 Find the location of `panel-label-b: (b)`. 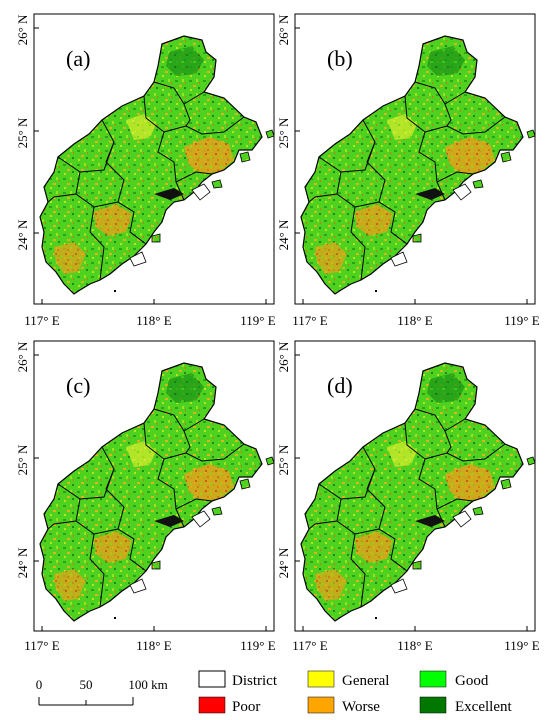

panel-label-b: (b) is located at coordinates (340, 58).